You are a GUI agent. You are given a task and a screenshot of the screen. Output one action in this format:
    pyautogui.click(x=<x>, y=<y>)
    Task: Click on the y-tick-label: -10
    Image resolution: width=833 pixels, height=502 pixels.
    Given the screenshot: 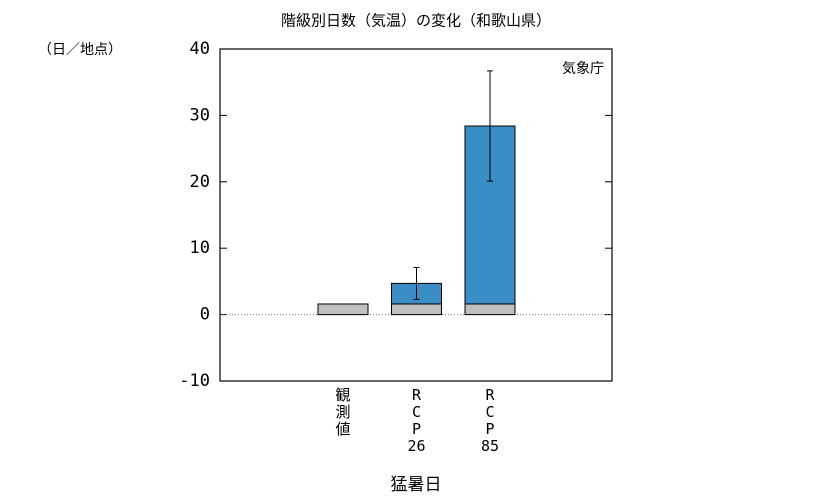 What is the action you would take?
    pyautogui.click(x=194, y=381)
    